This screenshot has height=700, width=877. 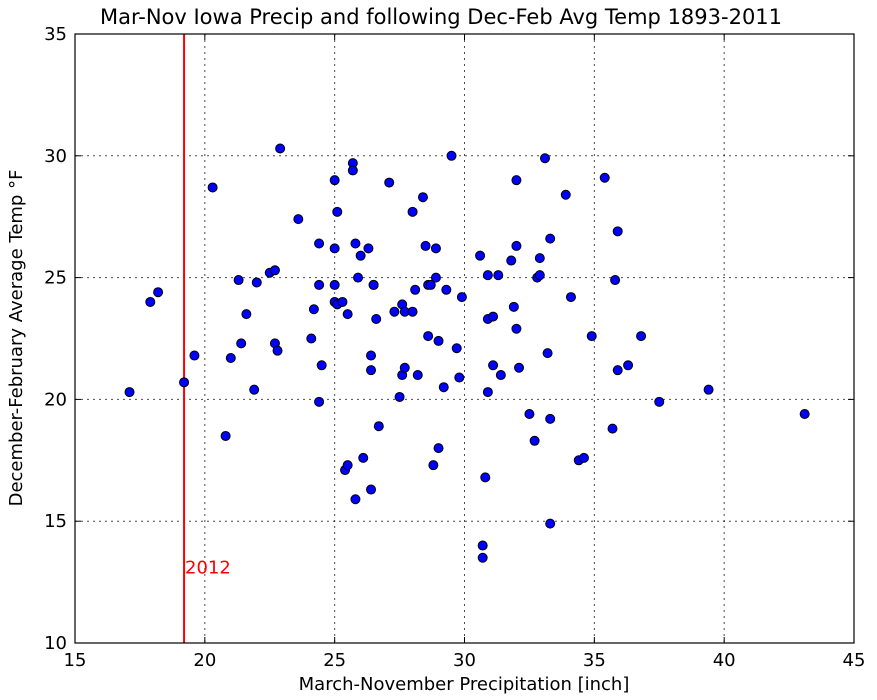 I want to click on x-tick-label: 35, so click(x=594, y=660).